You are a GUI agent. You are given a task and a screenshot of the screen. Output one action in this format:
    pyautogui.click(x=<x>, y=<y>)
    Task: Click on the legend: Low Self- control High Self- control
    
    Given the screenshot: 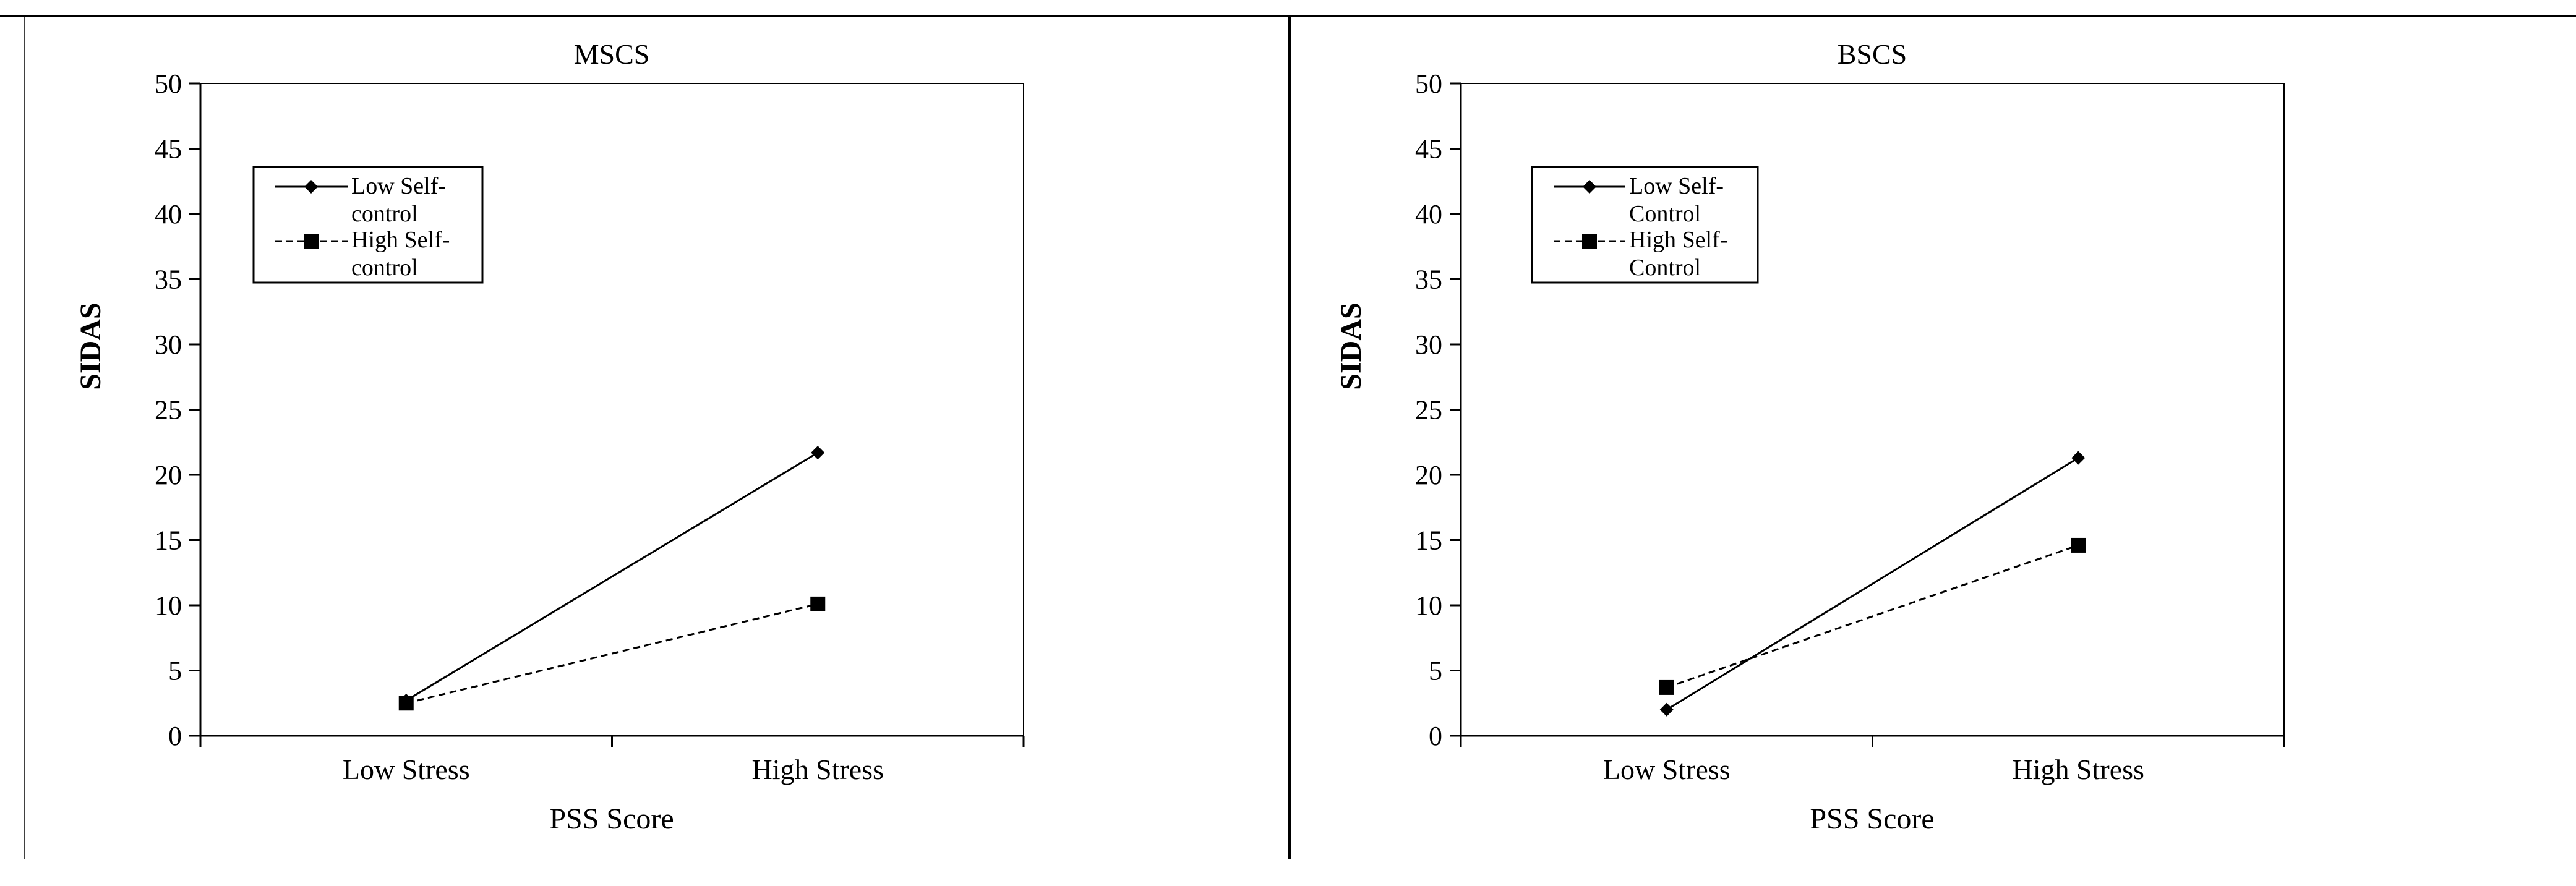 What is the action you would take?
    pyautogui.click(x=368, y=225)
    